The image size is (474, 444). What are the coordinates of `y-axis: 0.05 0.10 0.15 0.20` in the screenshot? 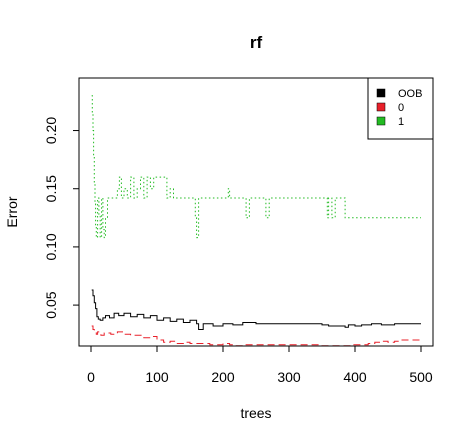 It's located at (61, 218).